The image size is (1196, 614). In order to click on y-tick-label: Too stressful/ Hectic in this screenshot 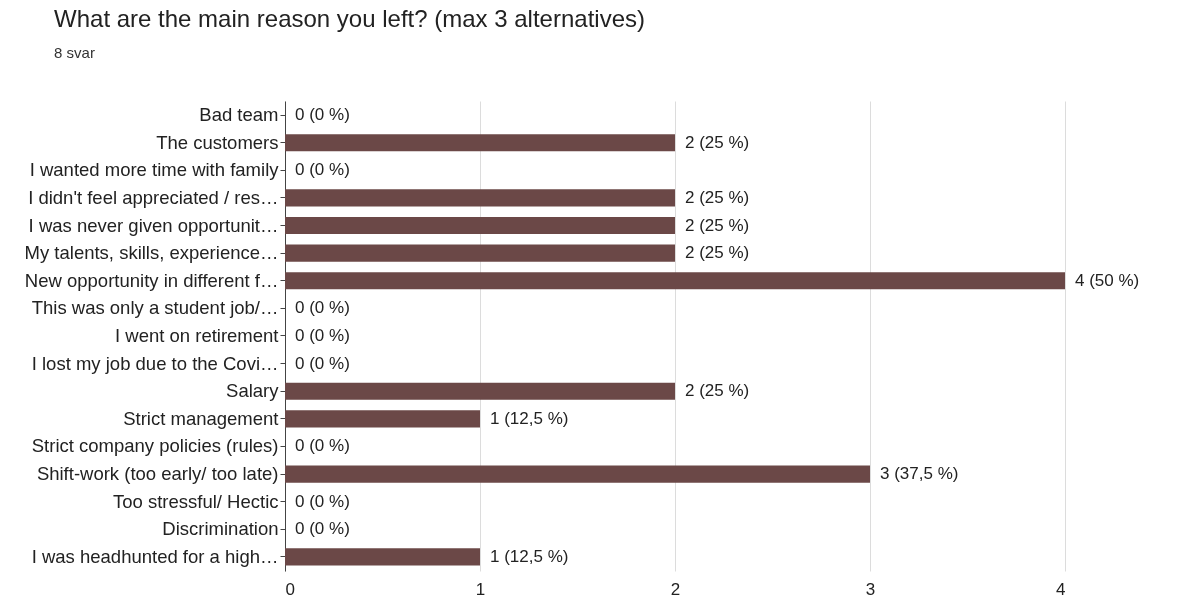, I will do `click(195, 501)`.